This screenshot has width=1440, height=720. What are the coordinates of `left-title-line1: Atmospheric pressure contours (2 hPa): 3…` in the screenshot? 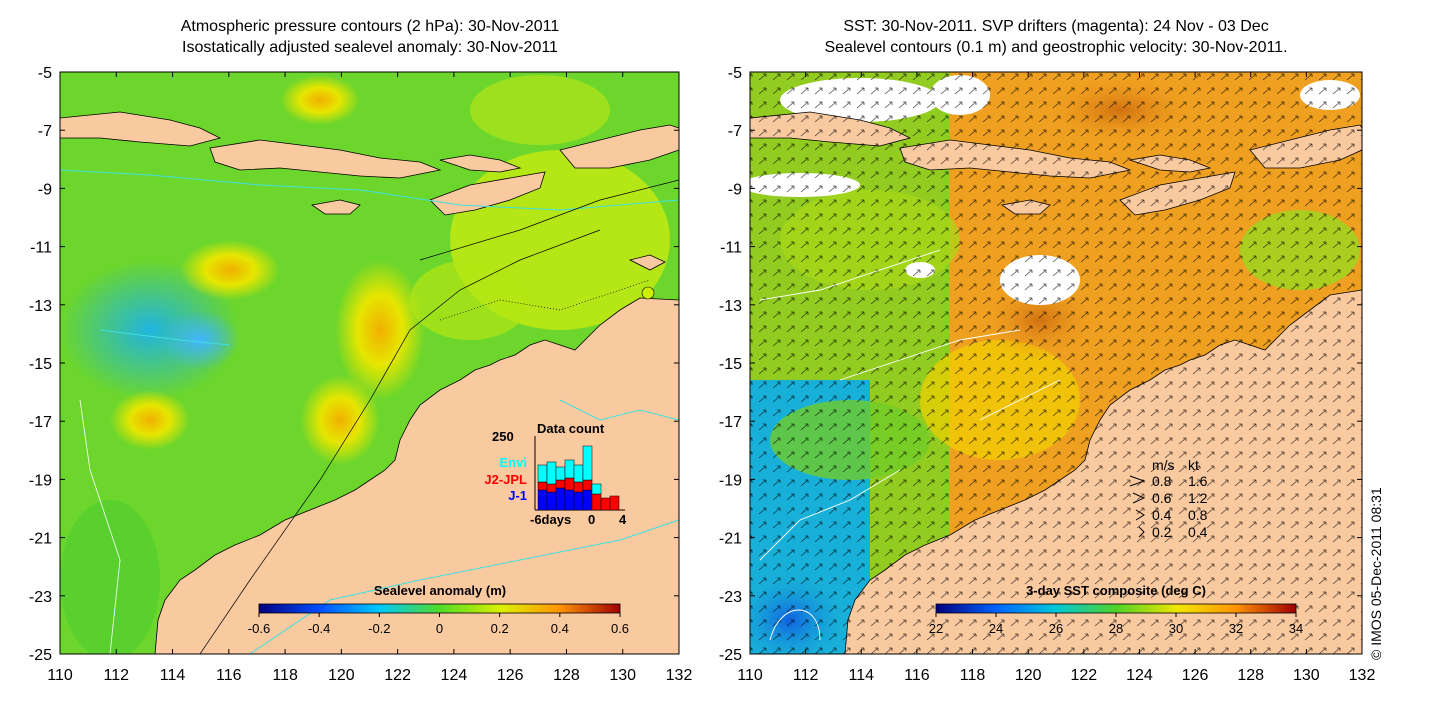 It's located at (370, 26).